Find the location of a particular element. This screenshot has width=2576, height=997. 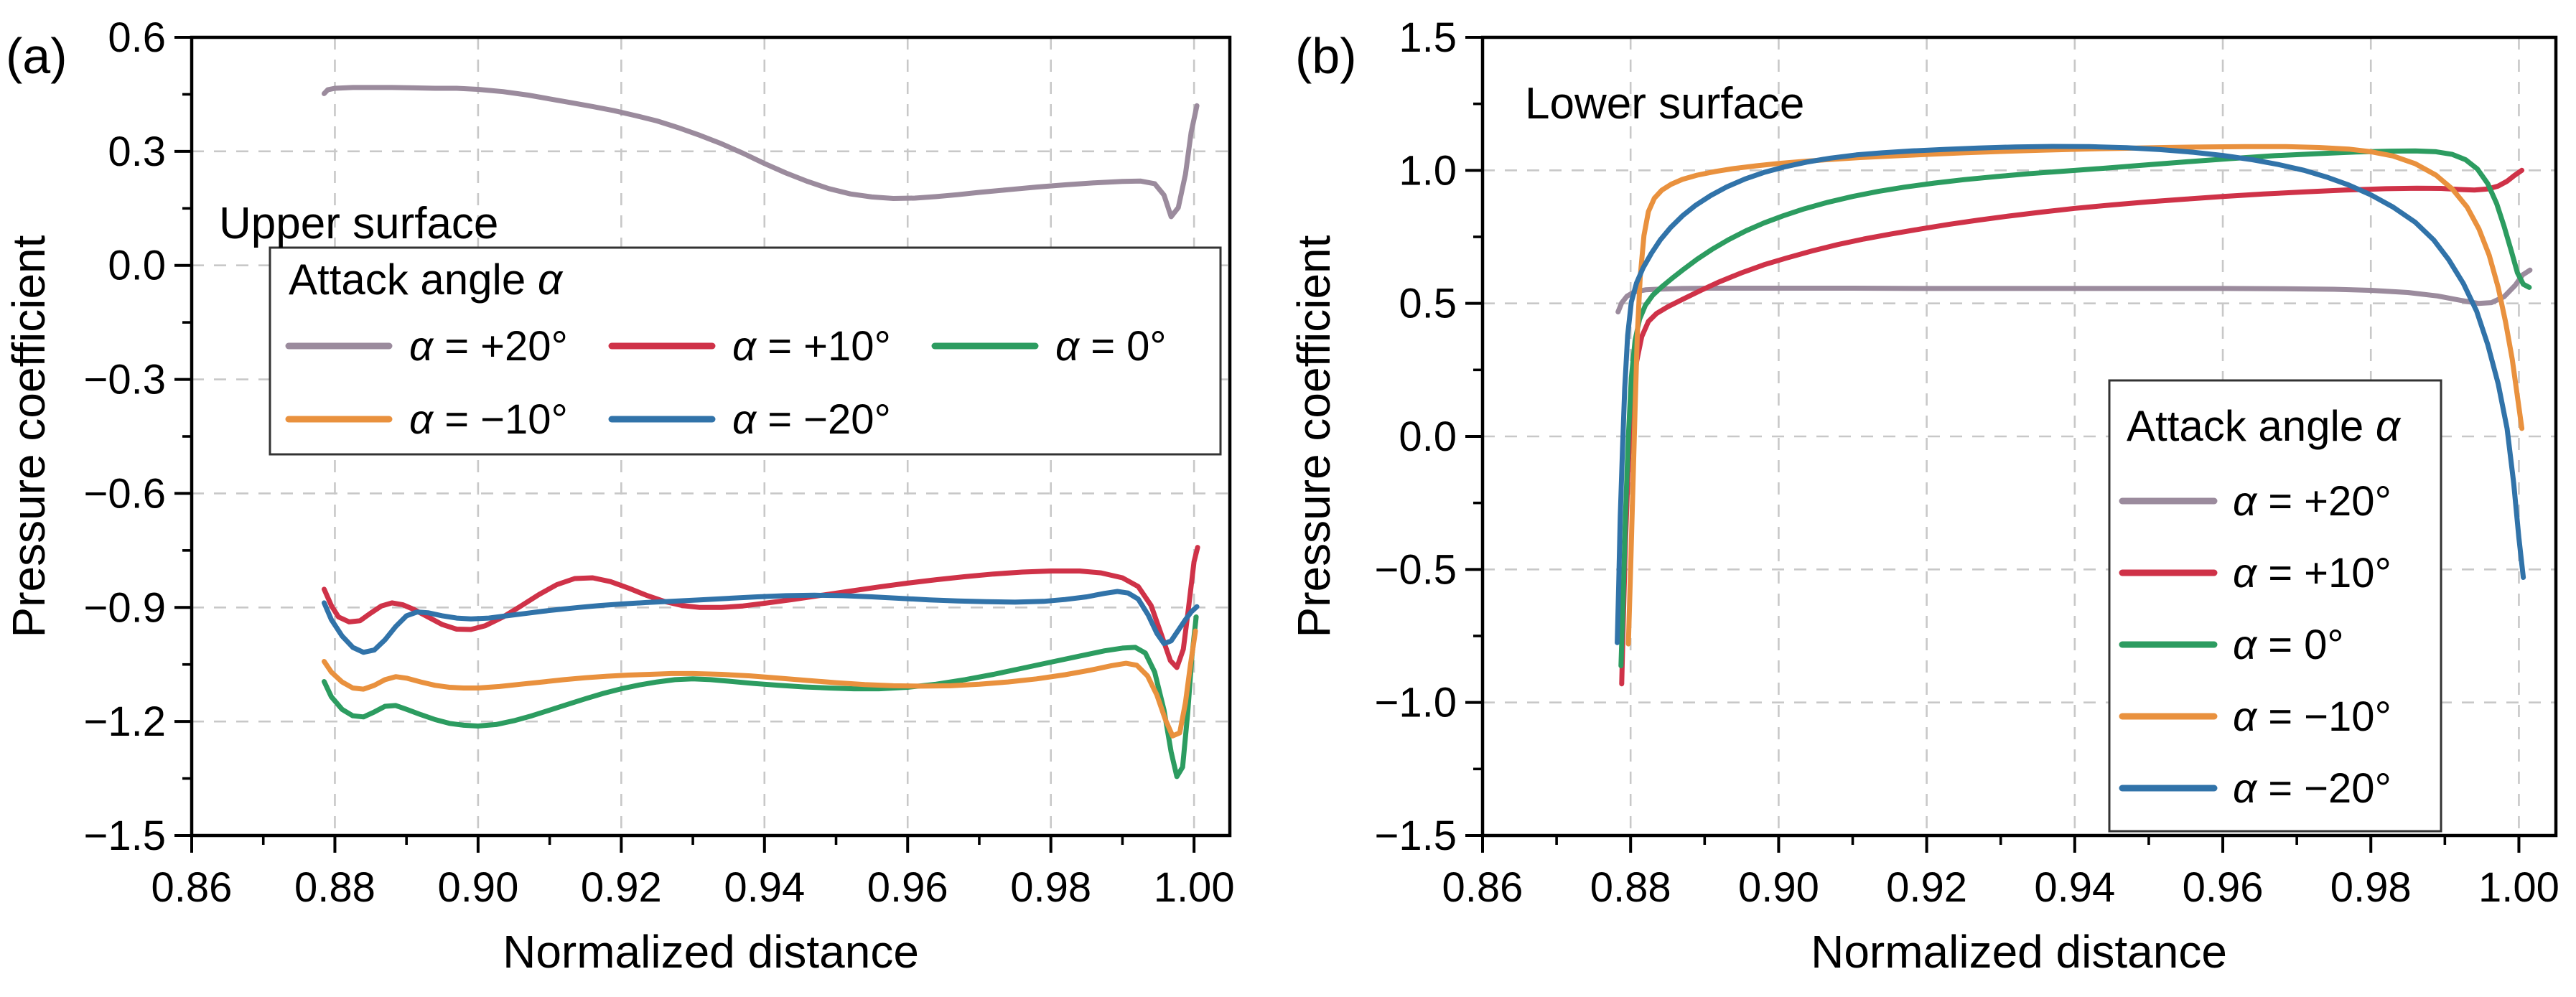

y-tick-label: 1.5 is located at coordinates (1428, 37).